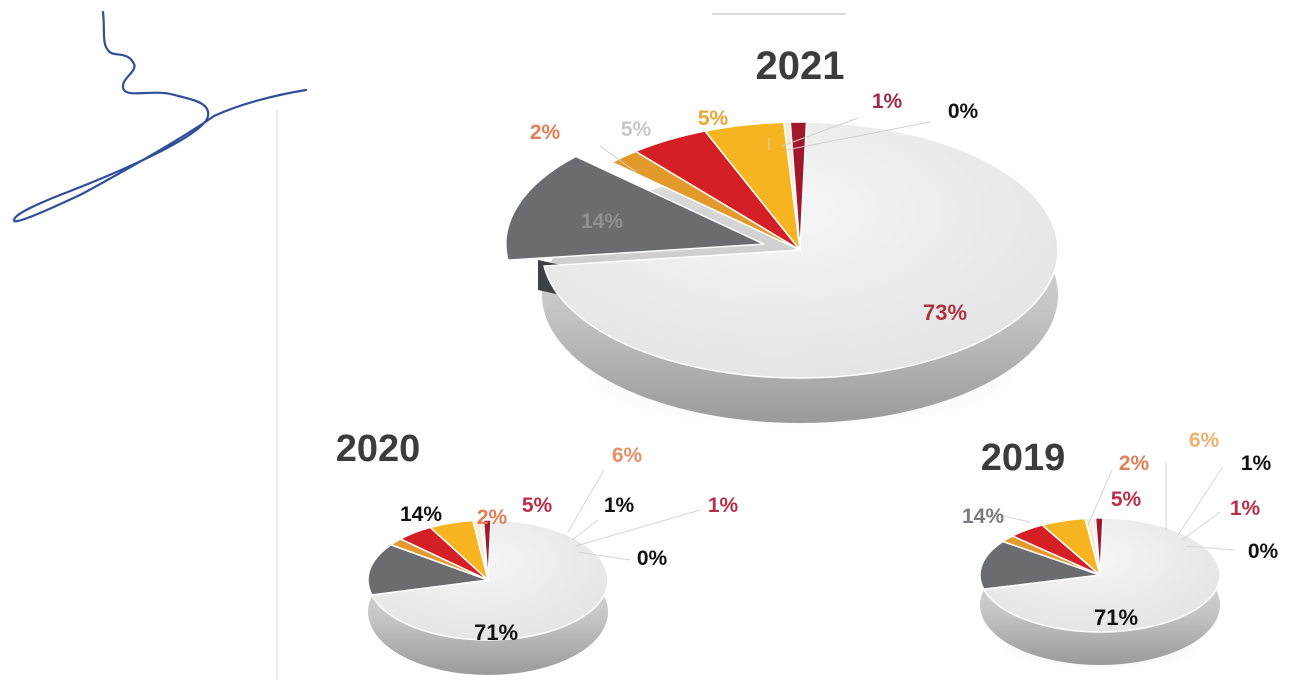  I want to click on slices-2020, so click(488, 580).